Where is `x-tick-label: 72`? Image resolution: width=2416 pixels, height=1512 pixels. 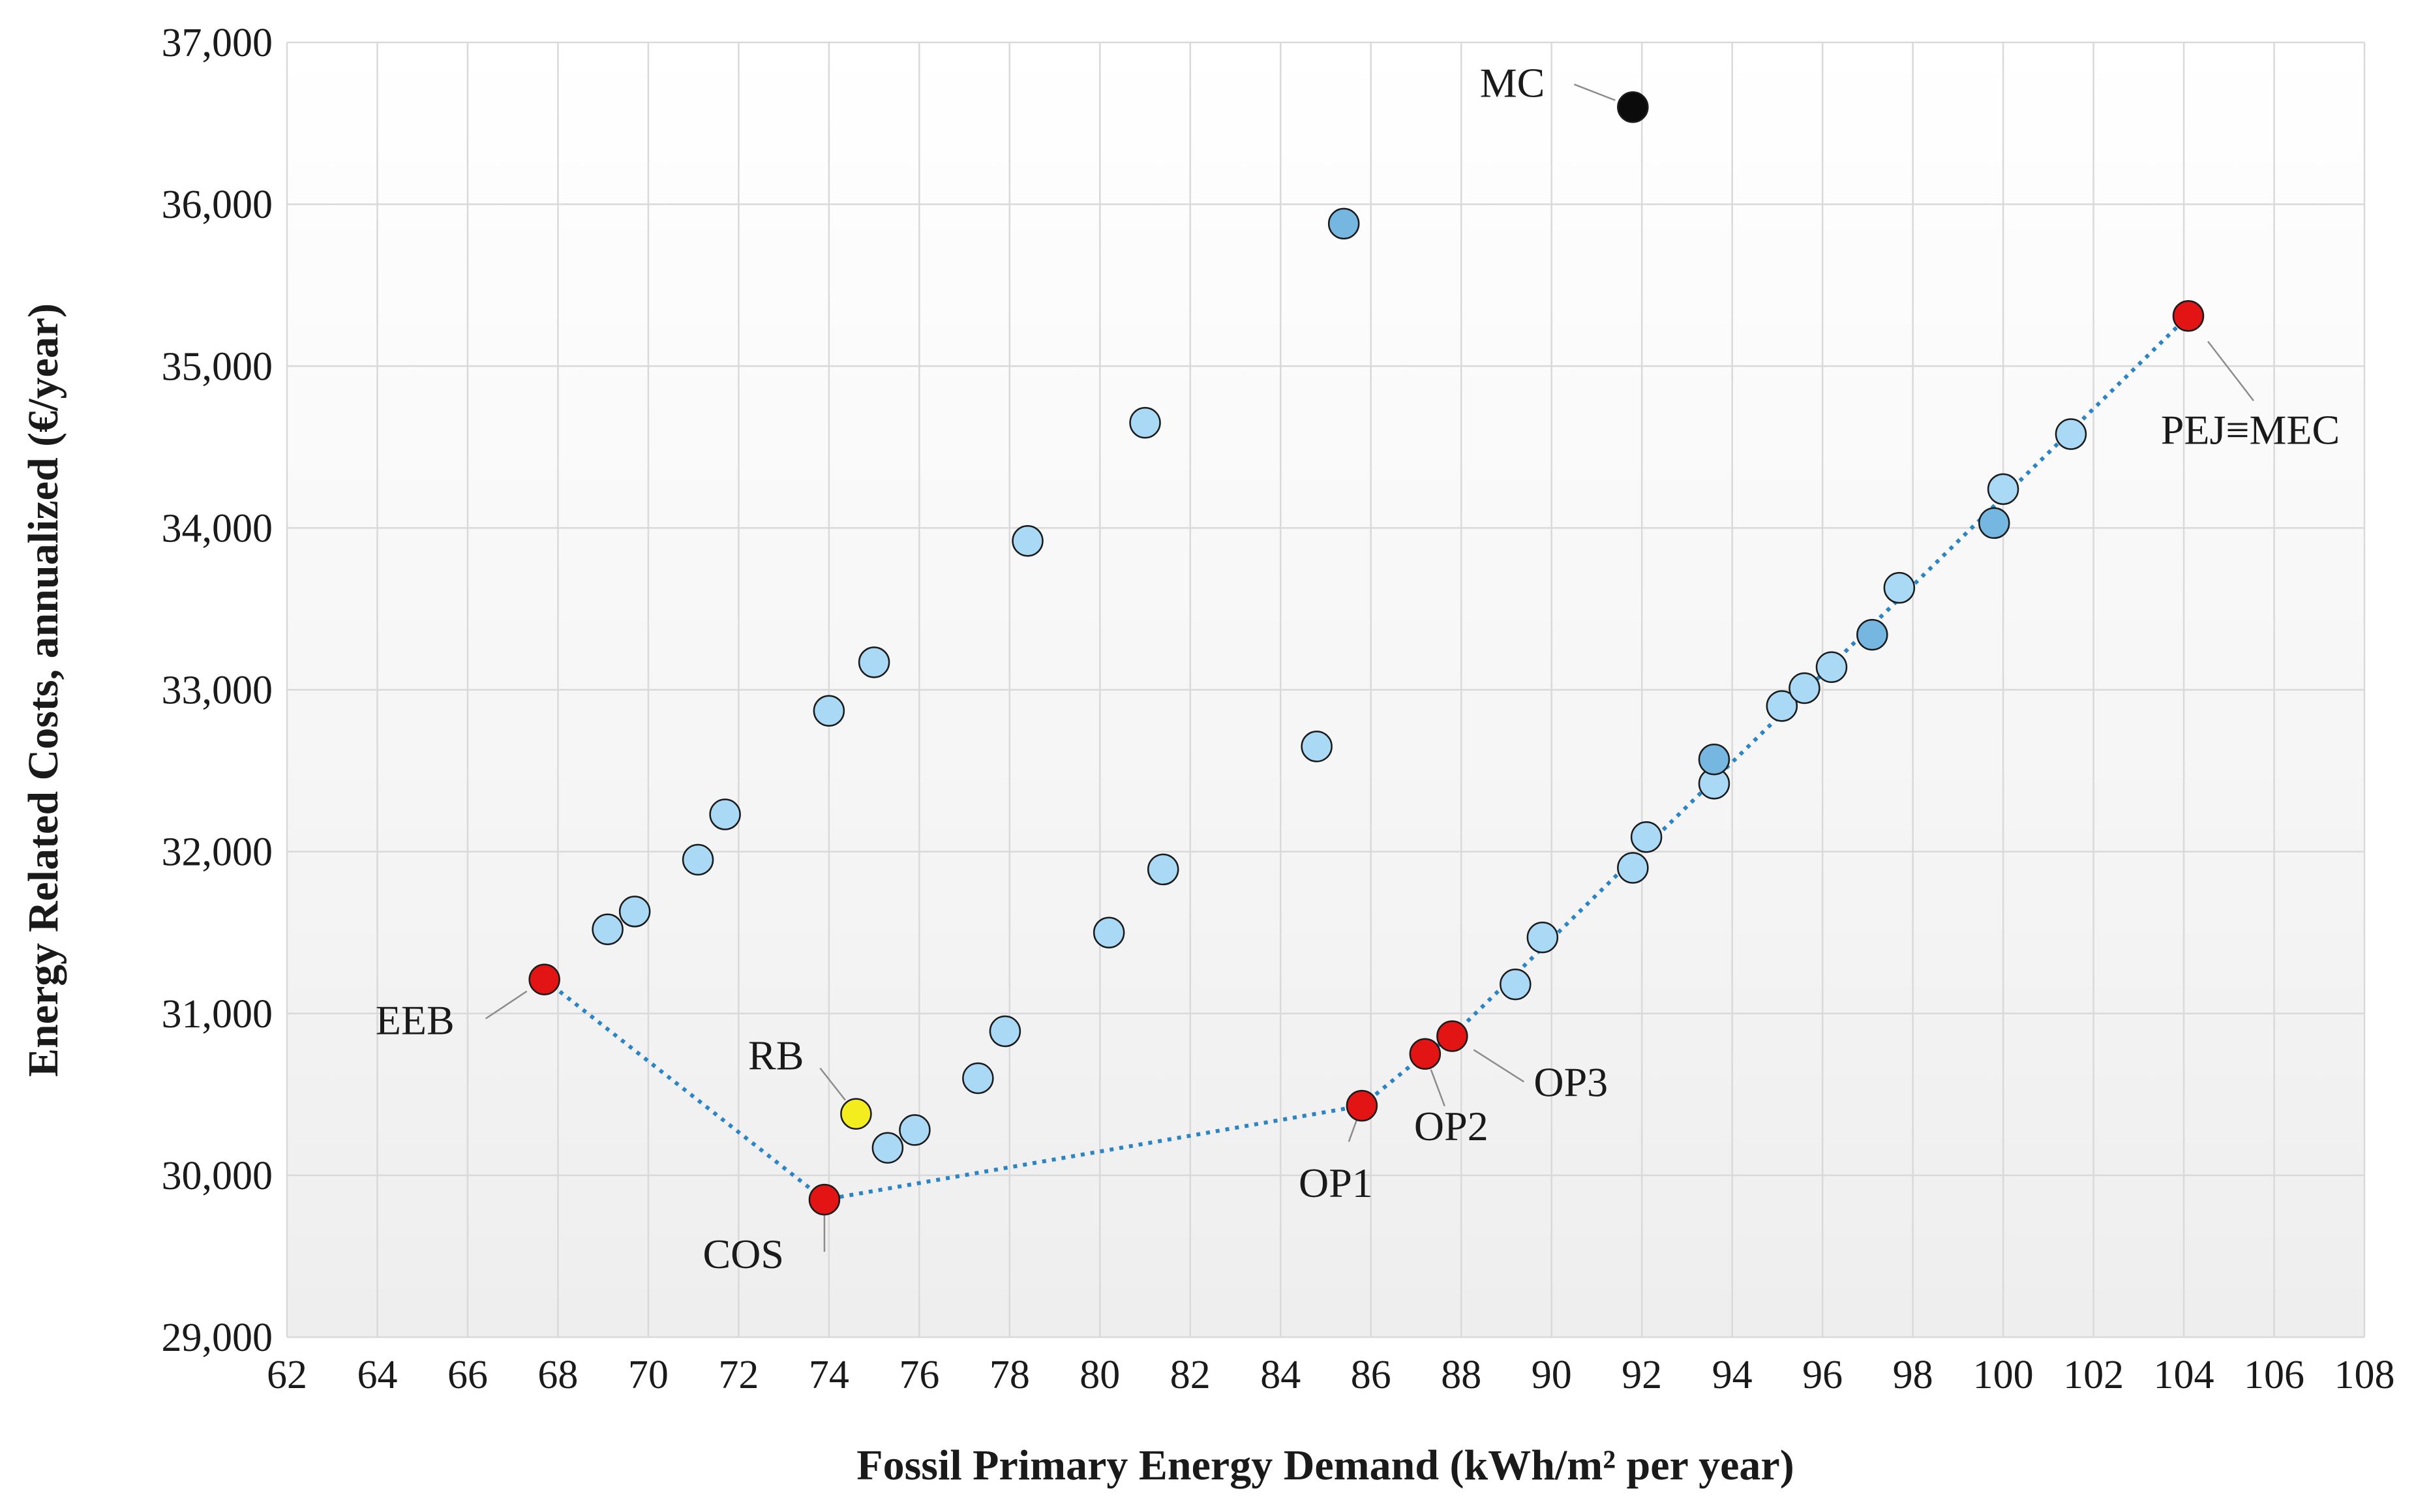
x-tick-label: 72 is located at coordinates (738, 1375).